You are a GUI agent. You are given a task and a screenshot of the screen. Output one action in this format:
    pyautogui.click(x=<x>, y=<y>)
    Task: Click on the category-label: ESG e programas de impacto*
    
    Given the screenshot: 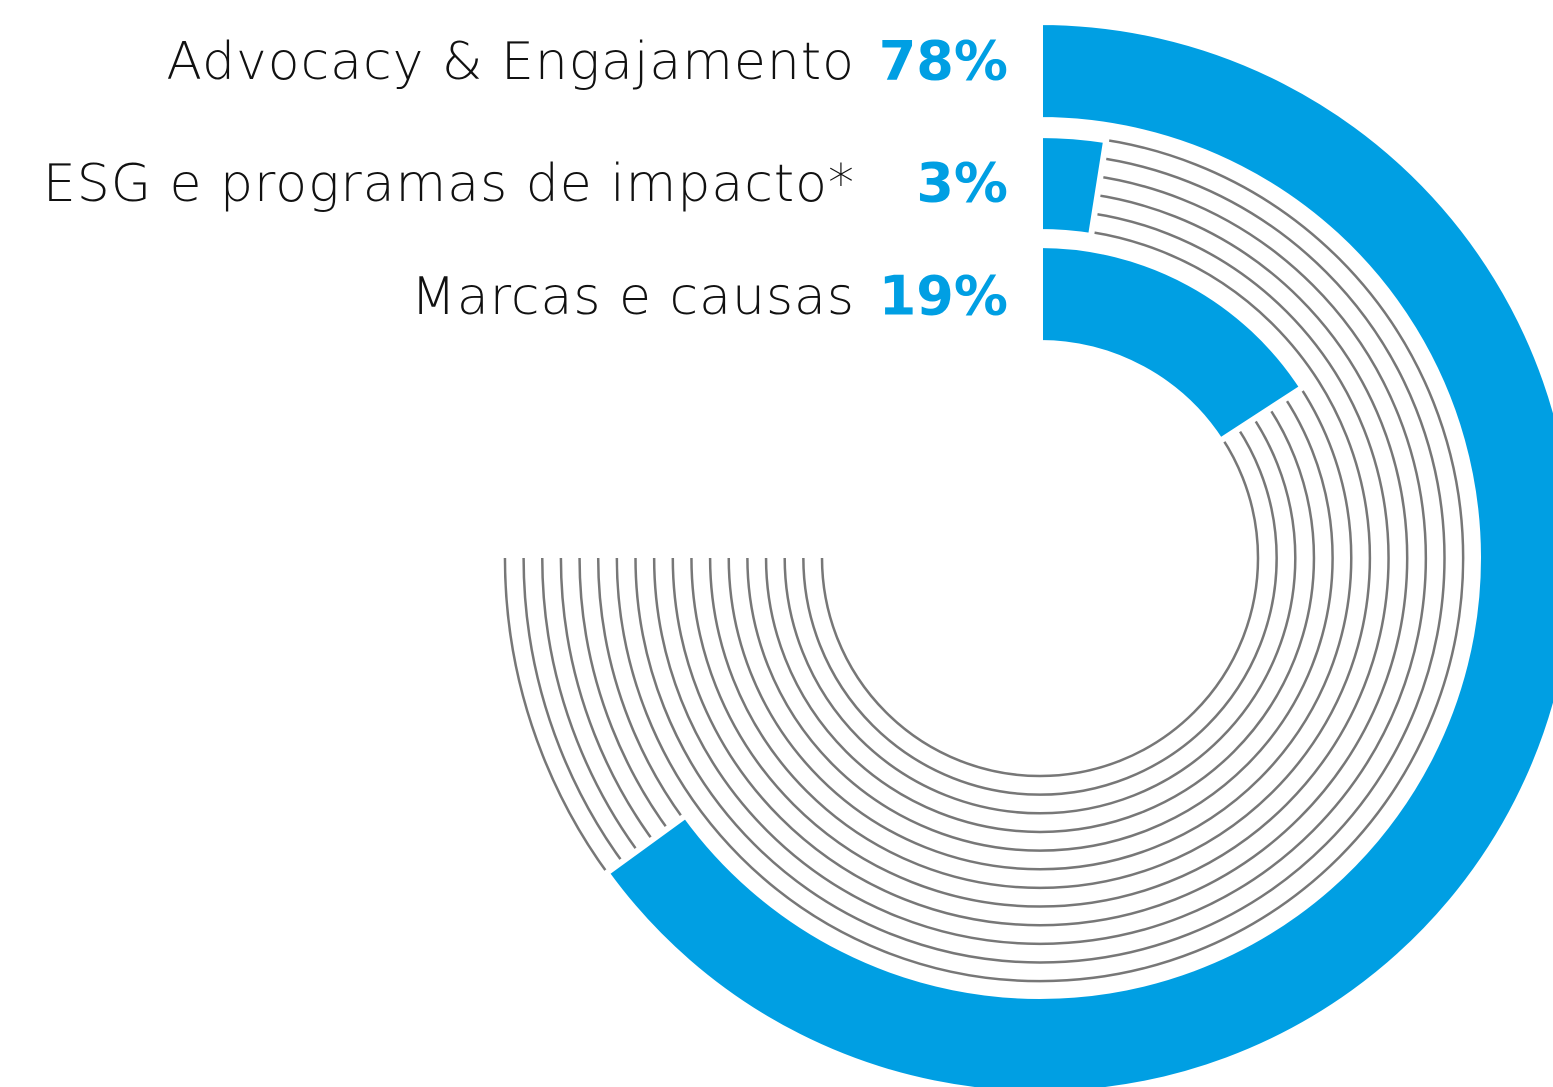 What is the action you would take?
    pyautogui.click(x=449, y=184)
    